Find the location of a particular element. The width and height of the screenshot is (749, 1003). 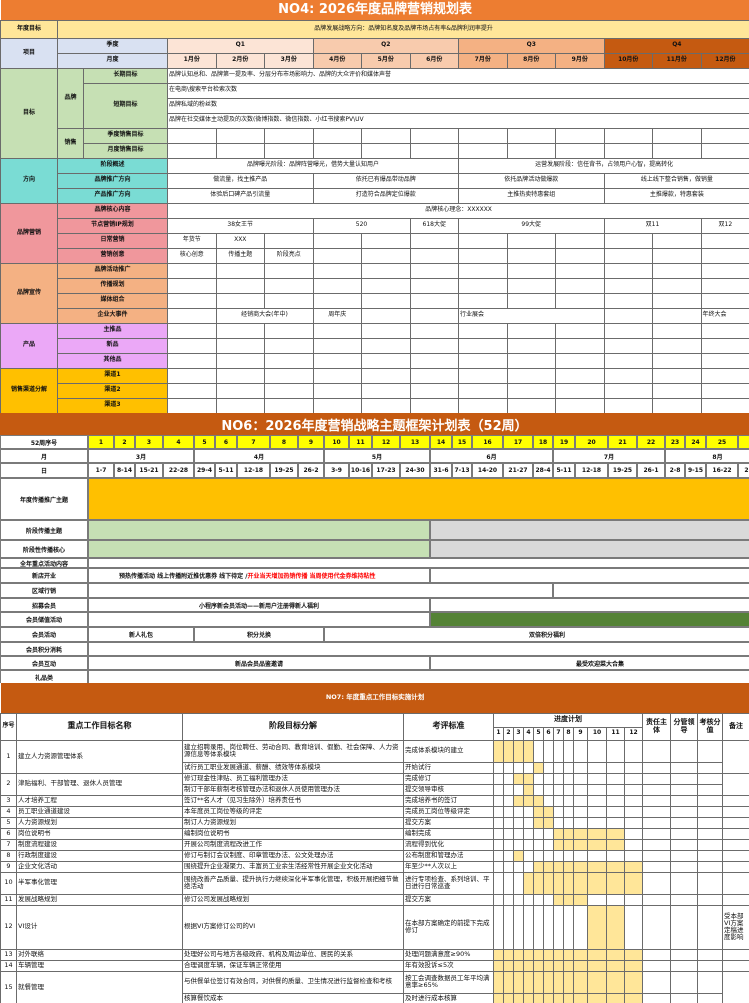

cell: 运营发展阶段：信任背书，占领用户心智，提高转化 is located at coordinates (604, 165).